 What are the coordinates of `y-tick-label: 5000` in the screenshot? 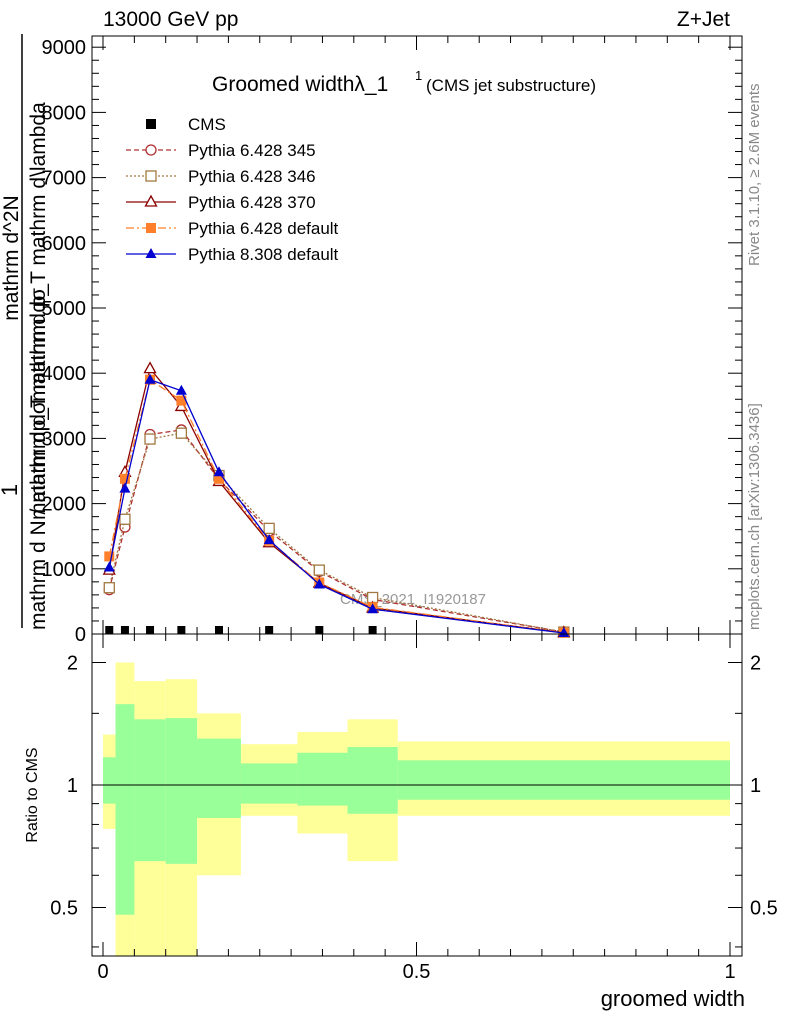 It's located at (64, 309).